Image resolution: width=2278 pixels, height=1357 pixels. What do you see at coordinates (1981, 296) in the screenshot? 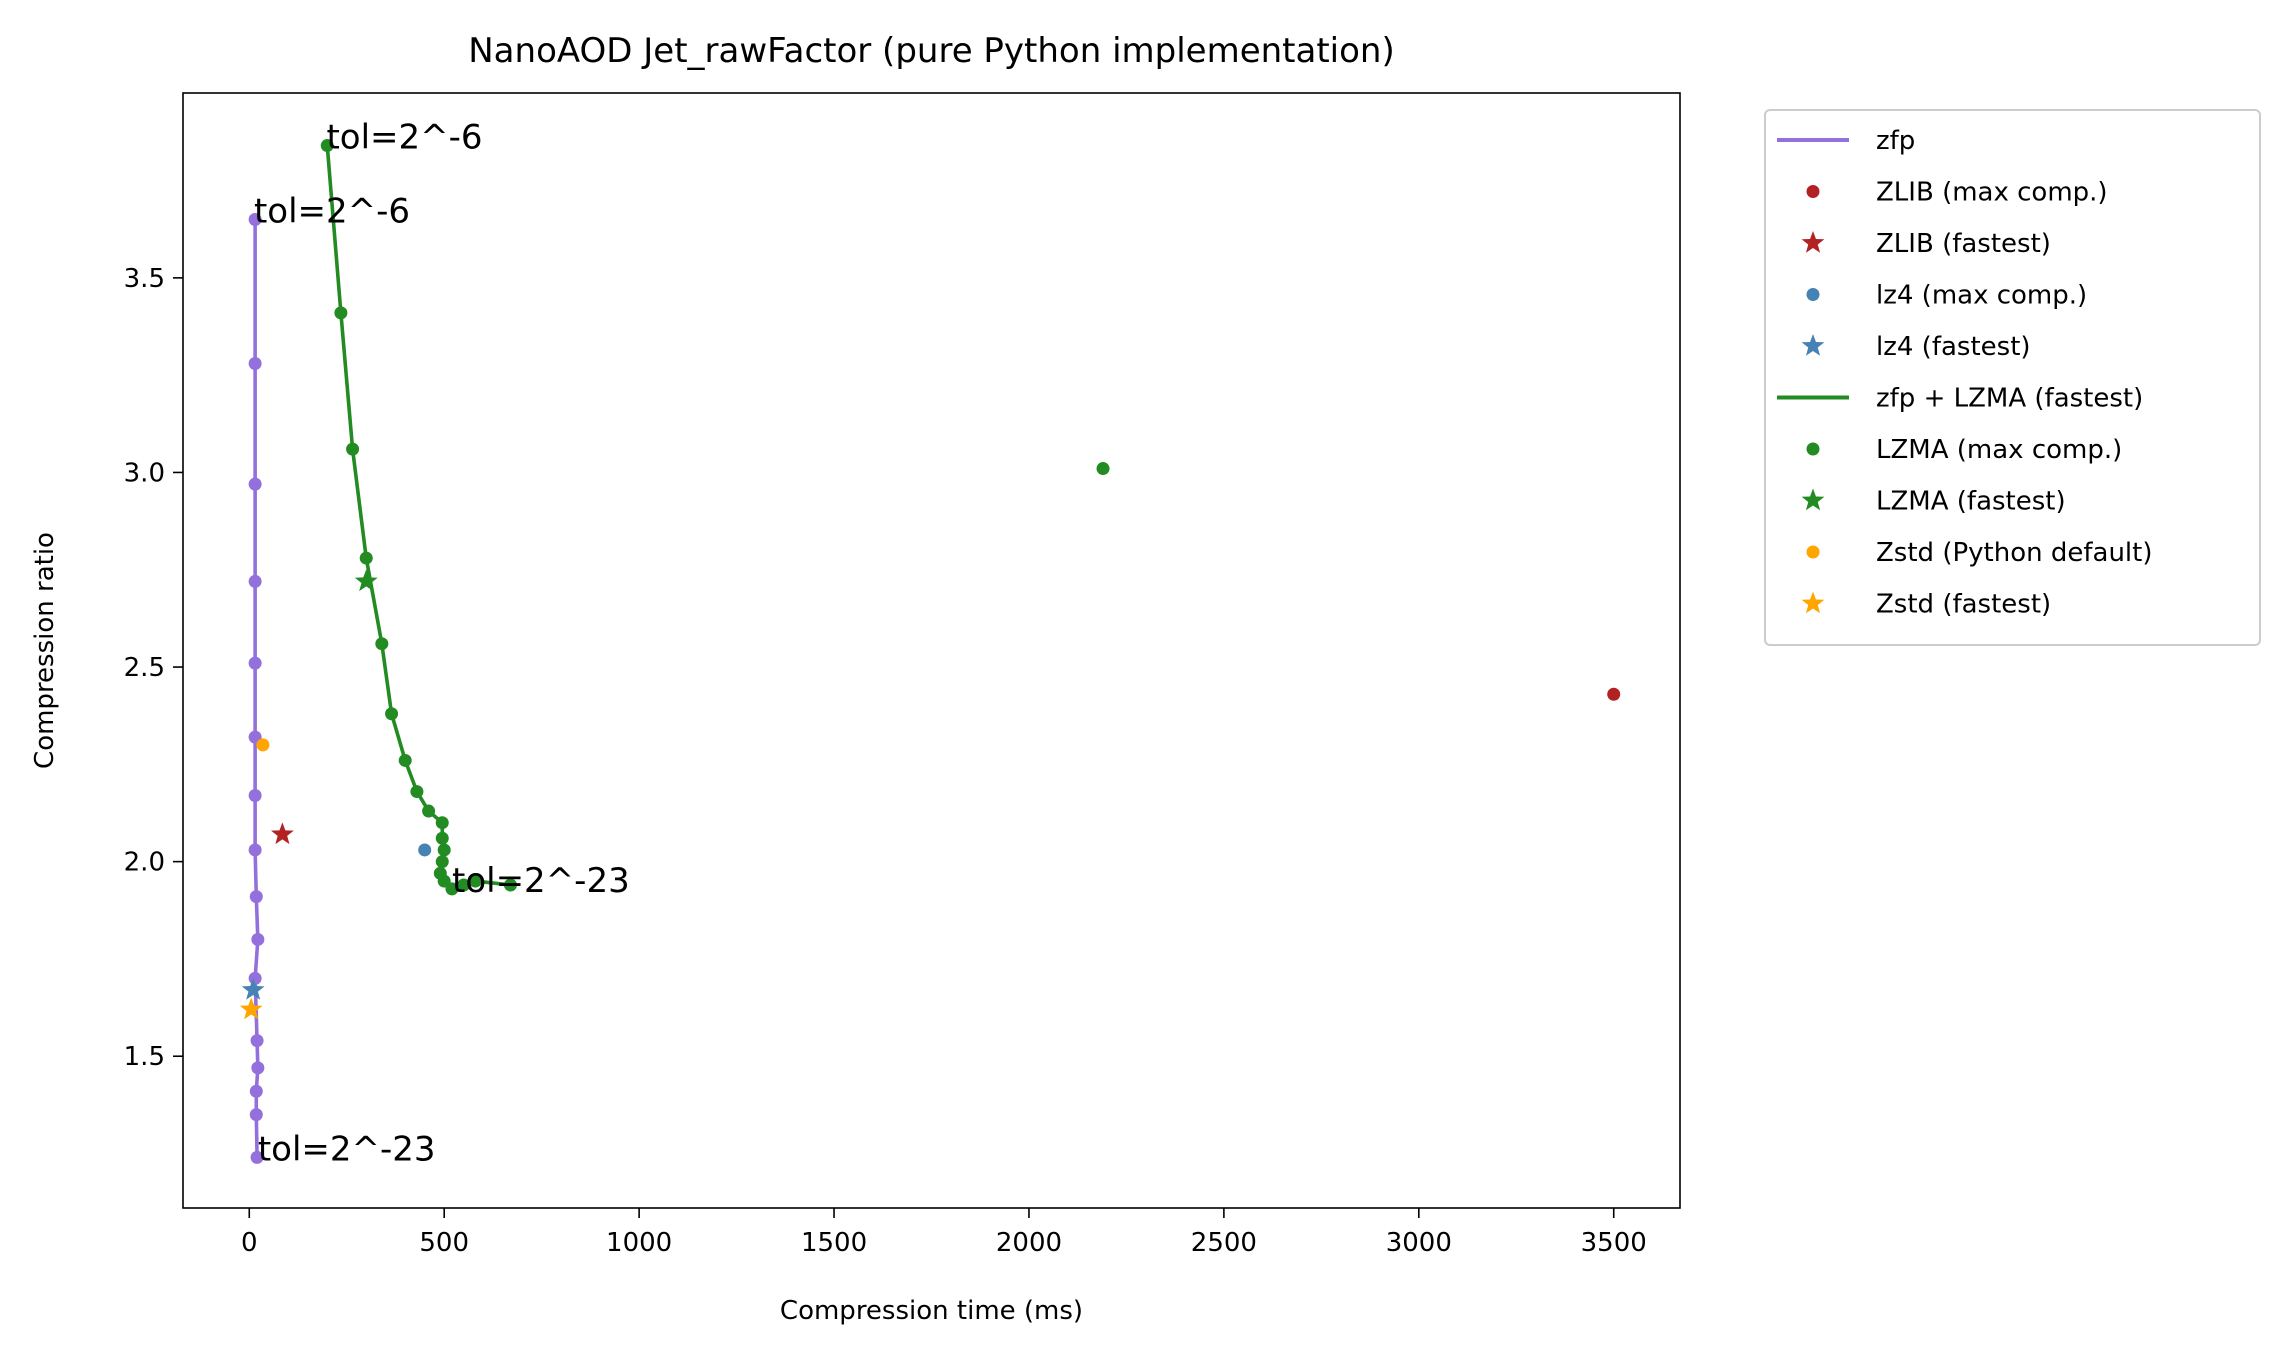
I see `legend-label: lz4 (max comp.)` at bounding box center [1981, 296].